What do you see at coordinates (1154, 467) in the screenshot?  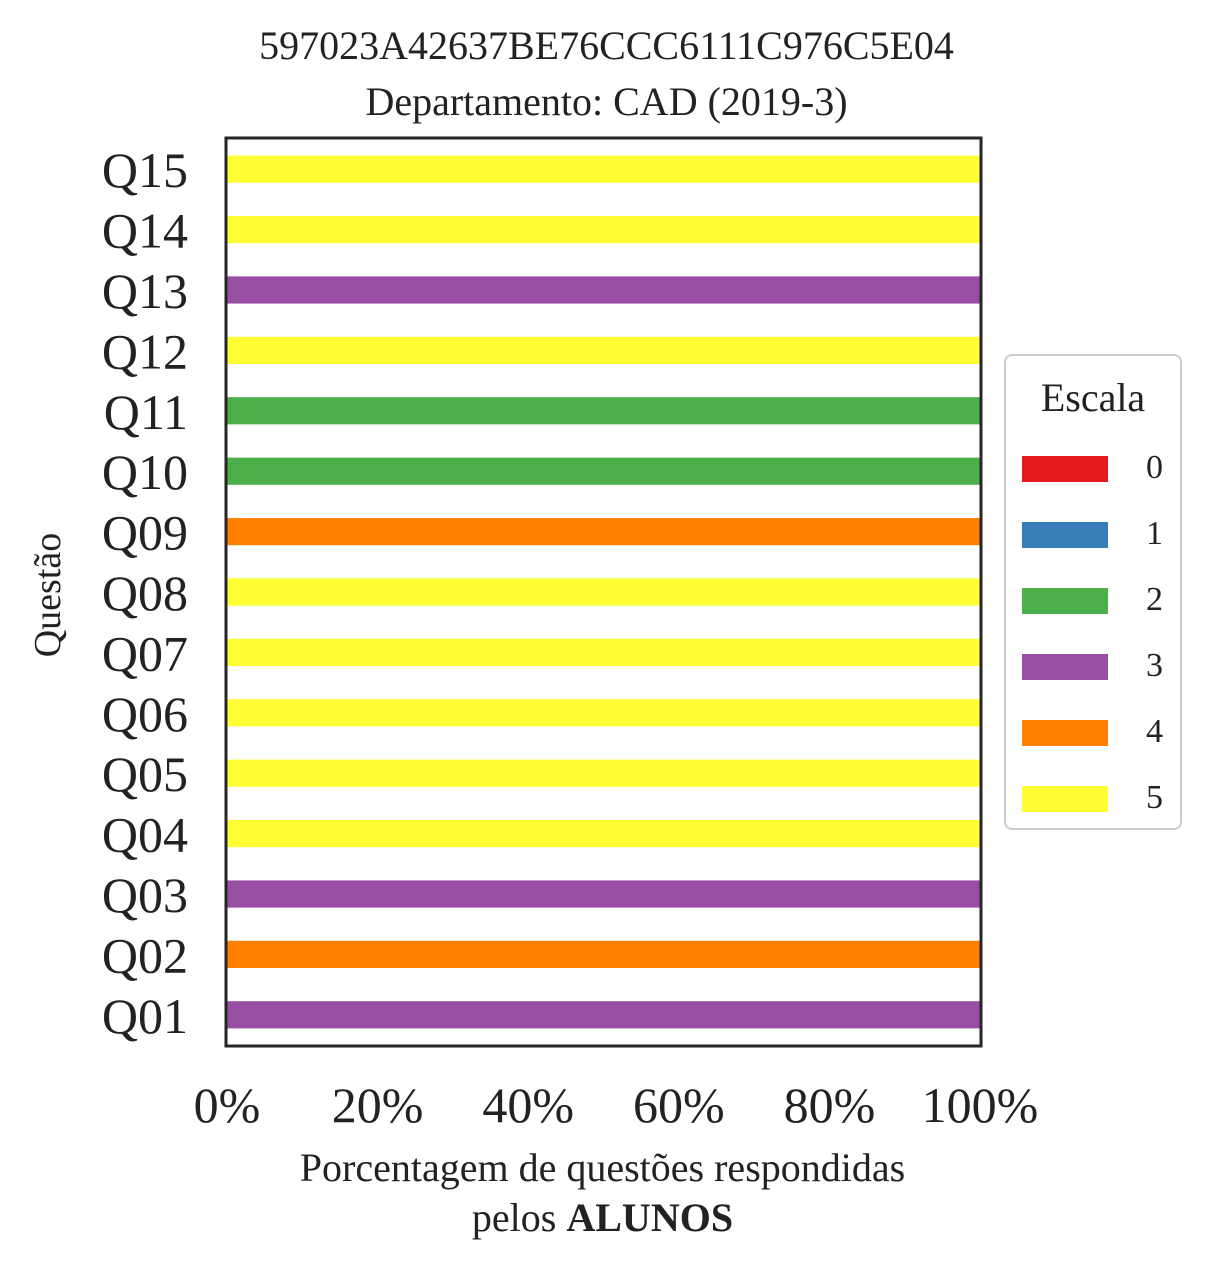 I see `legend-label: 0` at bounding box center [1154, 467].